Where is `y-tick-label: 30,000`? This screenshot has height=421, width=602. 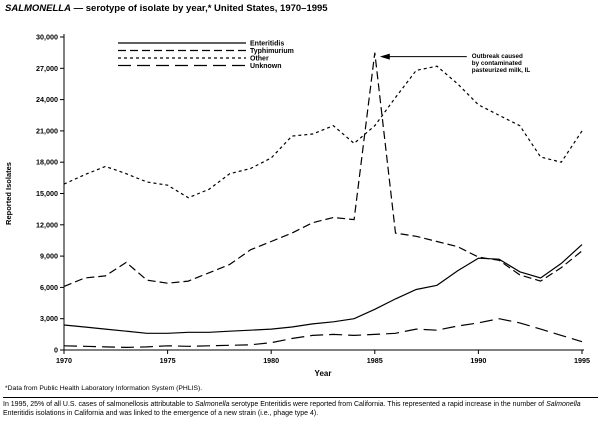 y-tick-label: 30,000 is located at coordinates (47, 37).